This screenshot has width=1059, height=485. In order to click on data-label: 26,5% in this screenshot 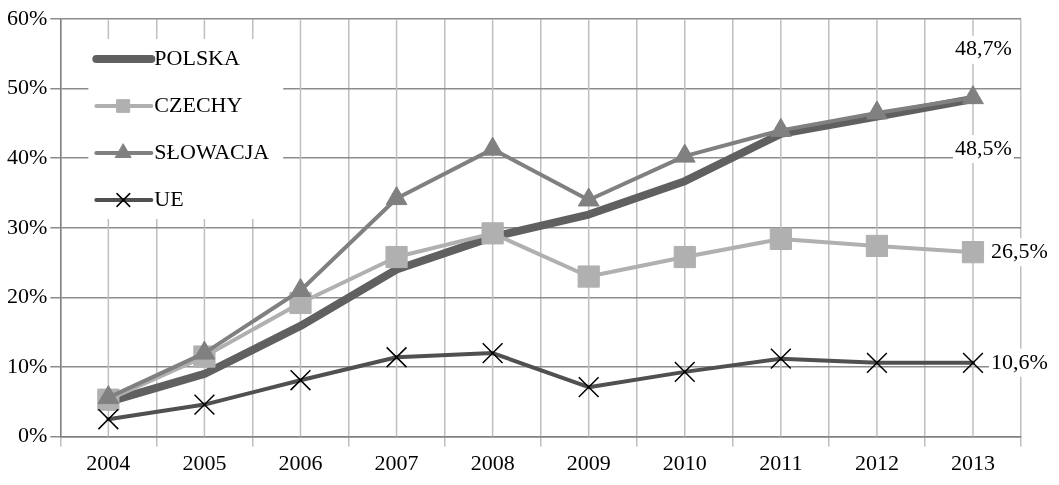, I will do `click(1019, 250)`.